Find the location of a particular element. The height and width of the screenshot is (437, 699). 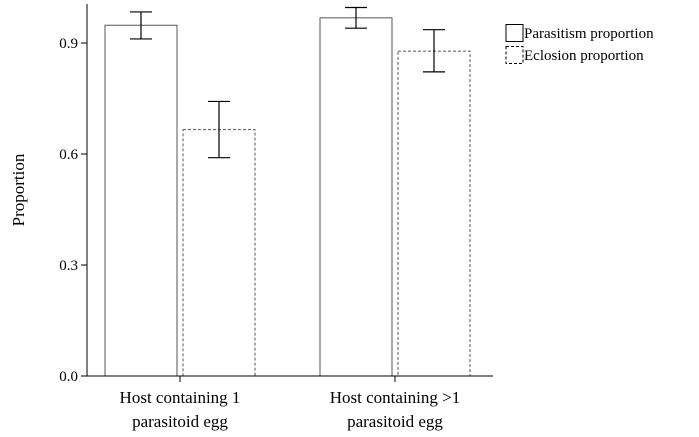

legend-item-eclosion: Eclosion proportion is located at coordinates (574, 55).